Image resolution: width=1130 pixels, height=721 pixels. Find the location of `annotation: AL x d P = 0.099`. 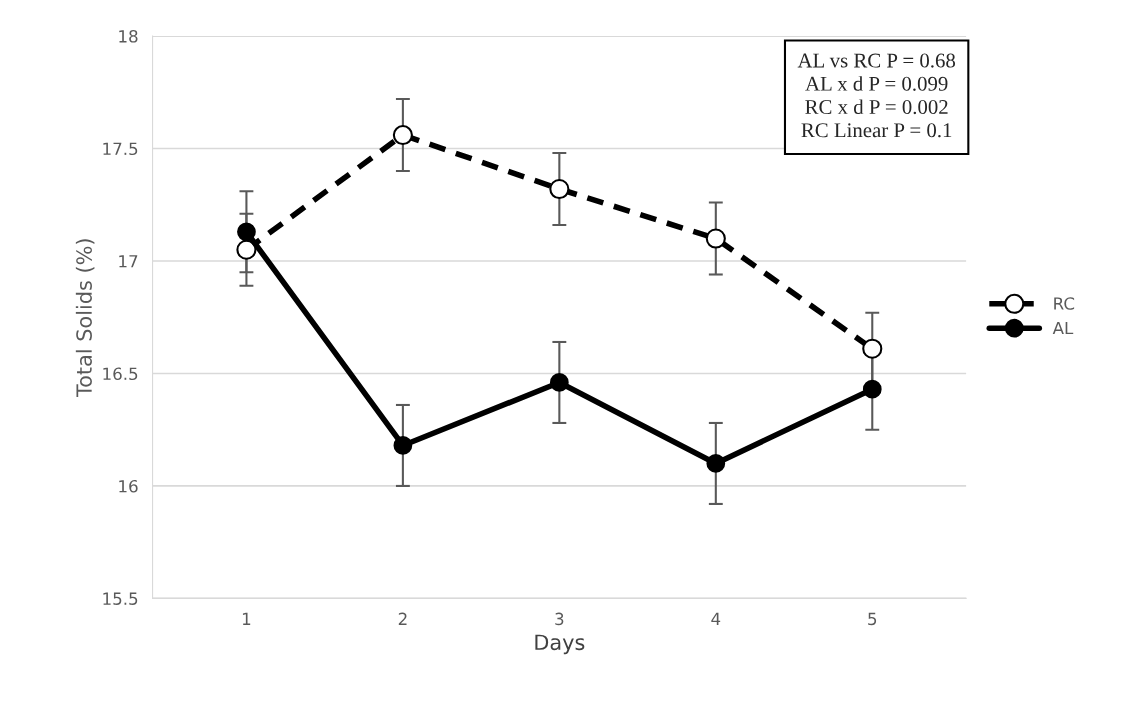

annotation: AL x d P = 0.099 is located at coordinates (876, 83).